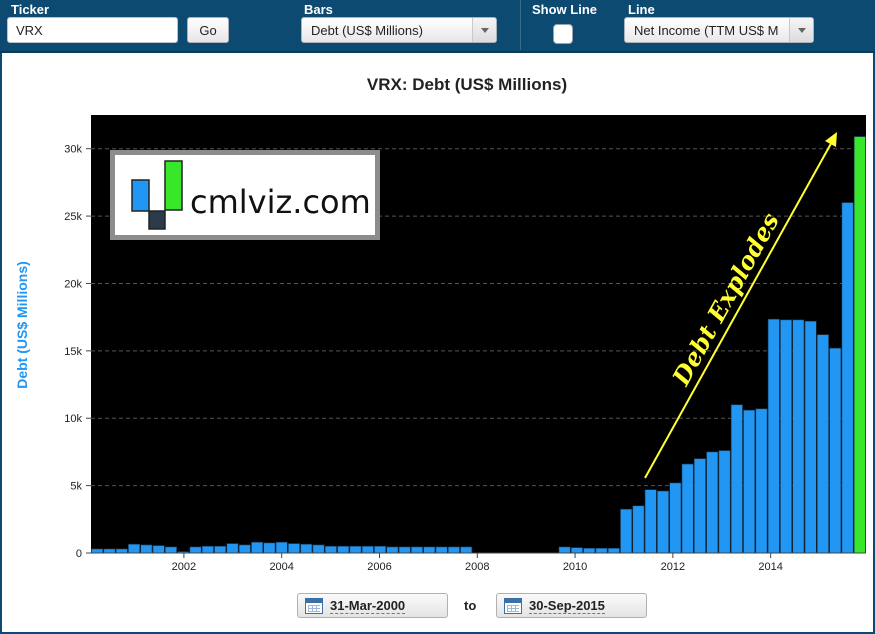 The image size is (875, 634). What do you see at coordinates (73, 150) in the screenshot?
I see `y-tick-label: 30k` at bounding box center [73, 150].